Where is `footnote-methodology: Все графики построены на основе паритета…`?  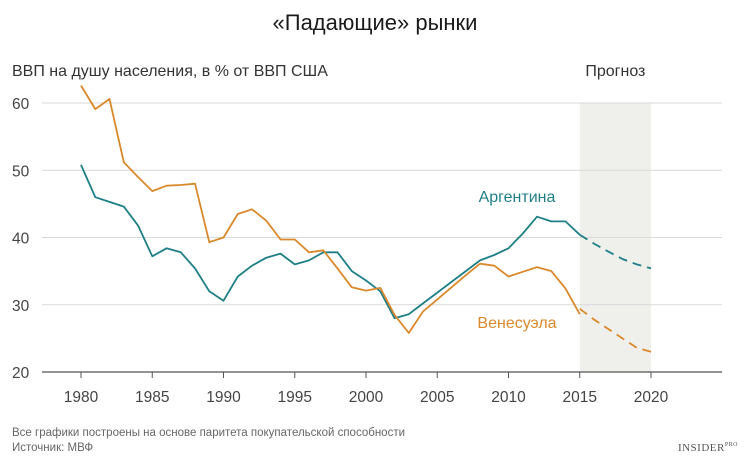 footnote-methodology: Все графики построены на основе паритета… is located at coordinates (208, 433).